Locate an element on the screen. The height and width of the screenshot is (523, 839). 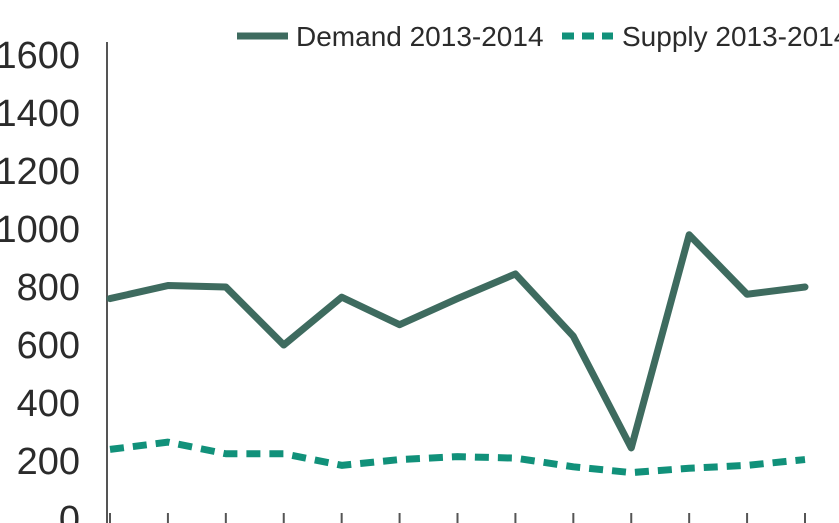
y-tick-label: 1600 is located at coordinates (40, 56).